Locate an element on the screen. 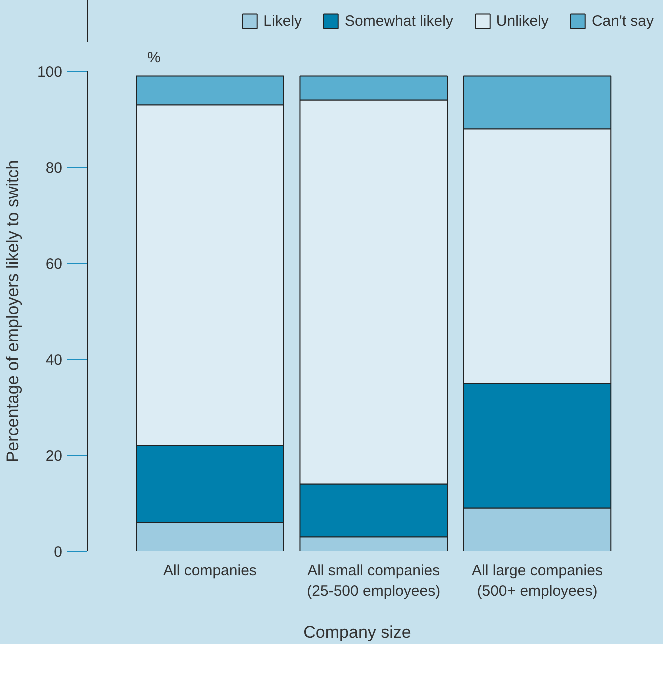 This screenshot has width=663, height=695. y-axis-title: Percentage of employers likely to switch is located at coordinates (12, 311).